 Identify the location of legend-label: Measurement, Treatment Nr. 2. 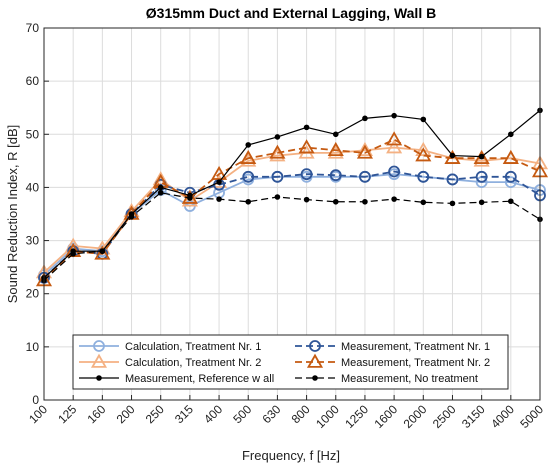
(415, 363).